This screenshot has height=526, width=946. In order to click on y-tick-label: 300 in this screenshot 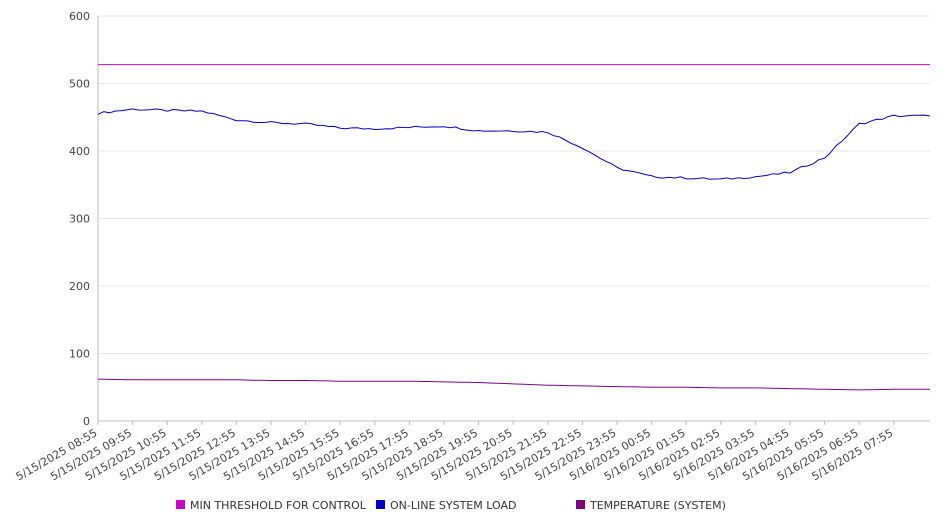, I will do `click(79, 219)`.